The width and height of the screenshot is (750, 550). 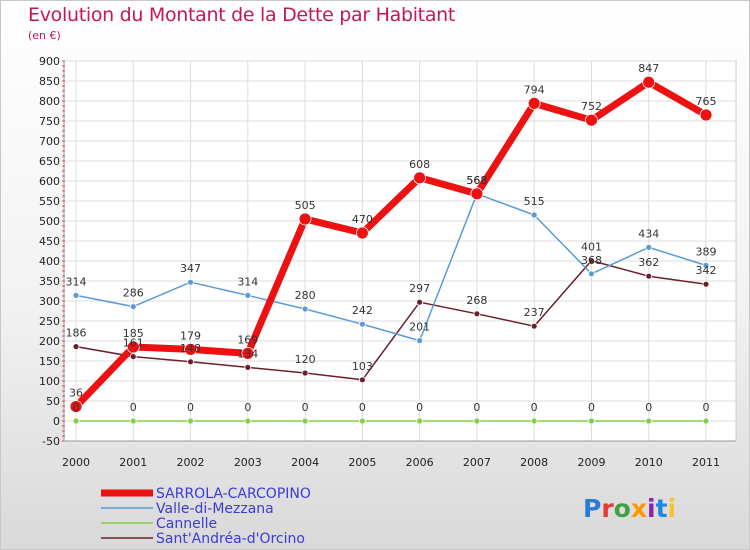 I want to click on legend-label: Cannelle, so click(x=186, y=524).